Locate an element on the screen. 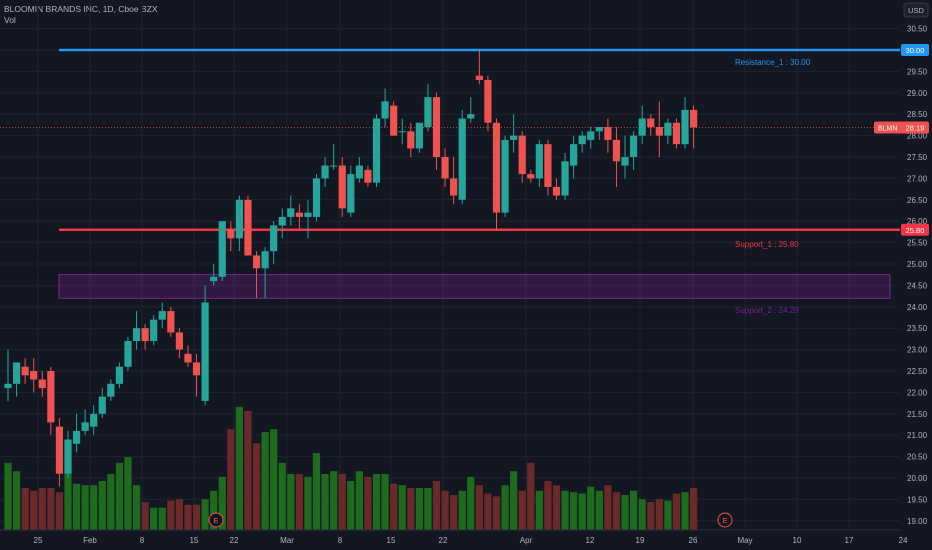  support-price-label: 25.80 is located at coordinates (915, 230).